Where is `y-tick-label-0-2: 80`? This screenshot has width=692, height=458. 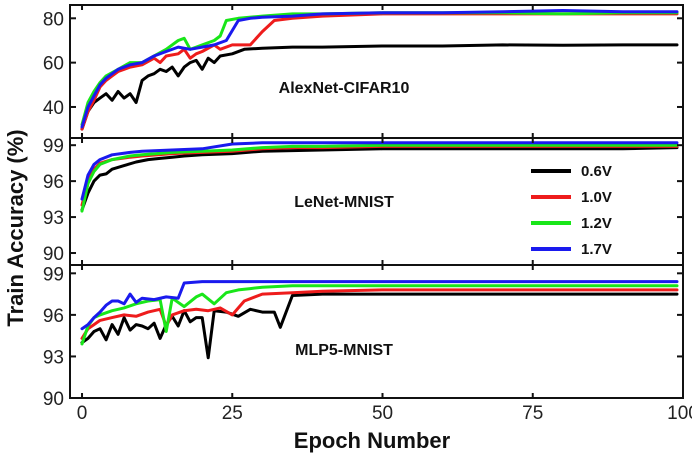
y-tick-label-0-2: 80 is located at coordinates (53, 19).